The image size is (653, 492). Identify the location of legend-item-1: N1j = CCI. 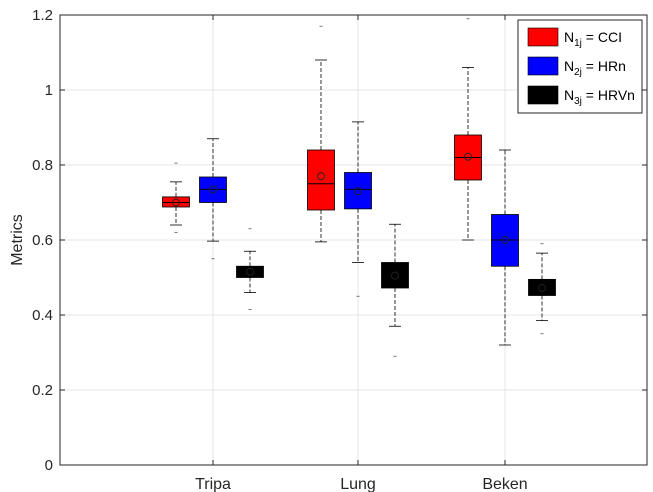
(574, 38).